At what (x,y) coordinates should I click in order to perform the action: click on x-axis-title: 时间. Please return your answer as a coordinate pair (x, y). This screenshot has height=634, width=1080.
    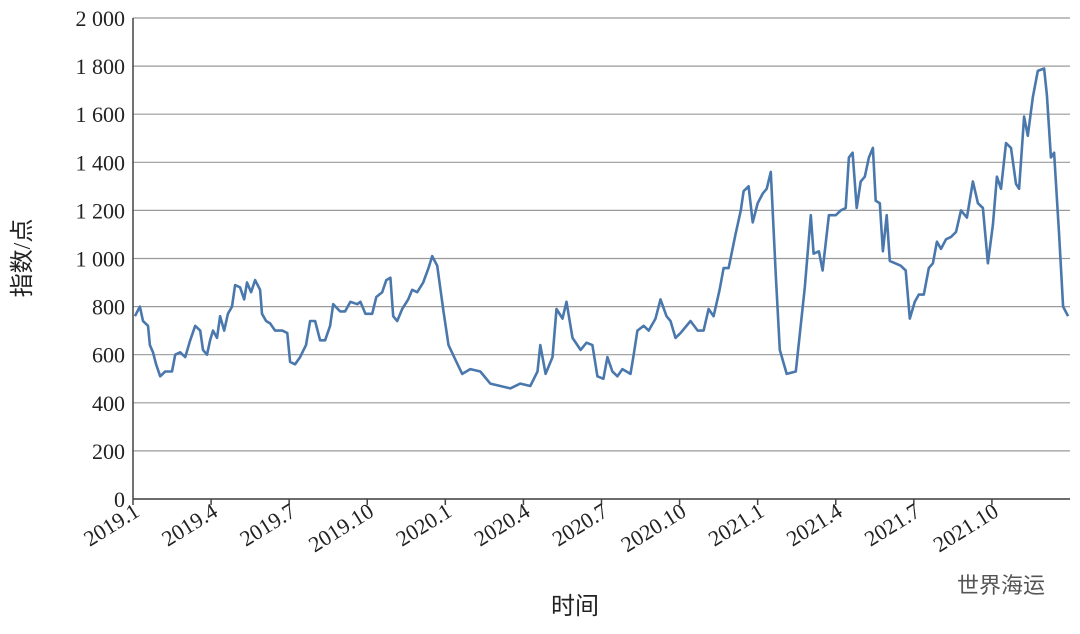
    Looking at the image, I should click on (575, 606).